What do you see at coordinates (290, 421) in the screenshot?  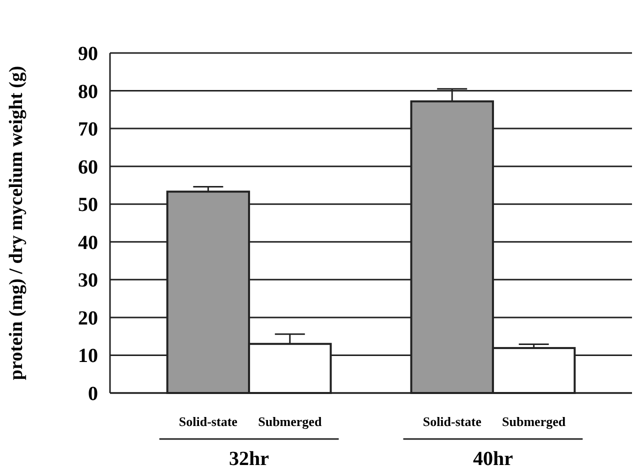 I see `series-label: Submerged` at bounding box center [290, 421].